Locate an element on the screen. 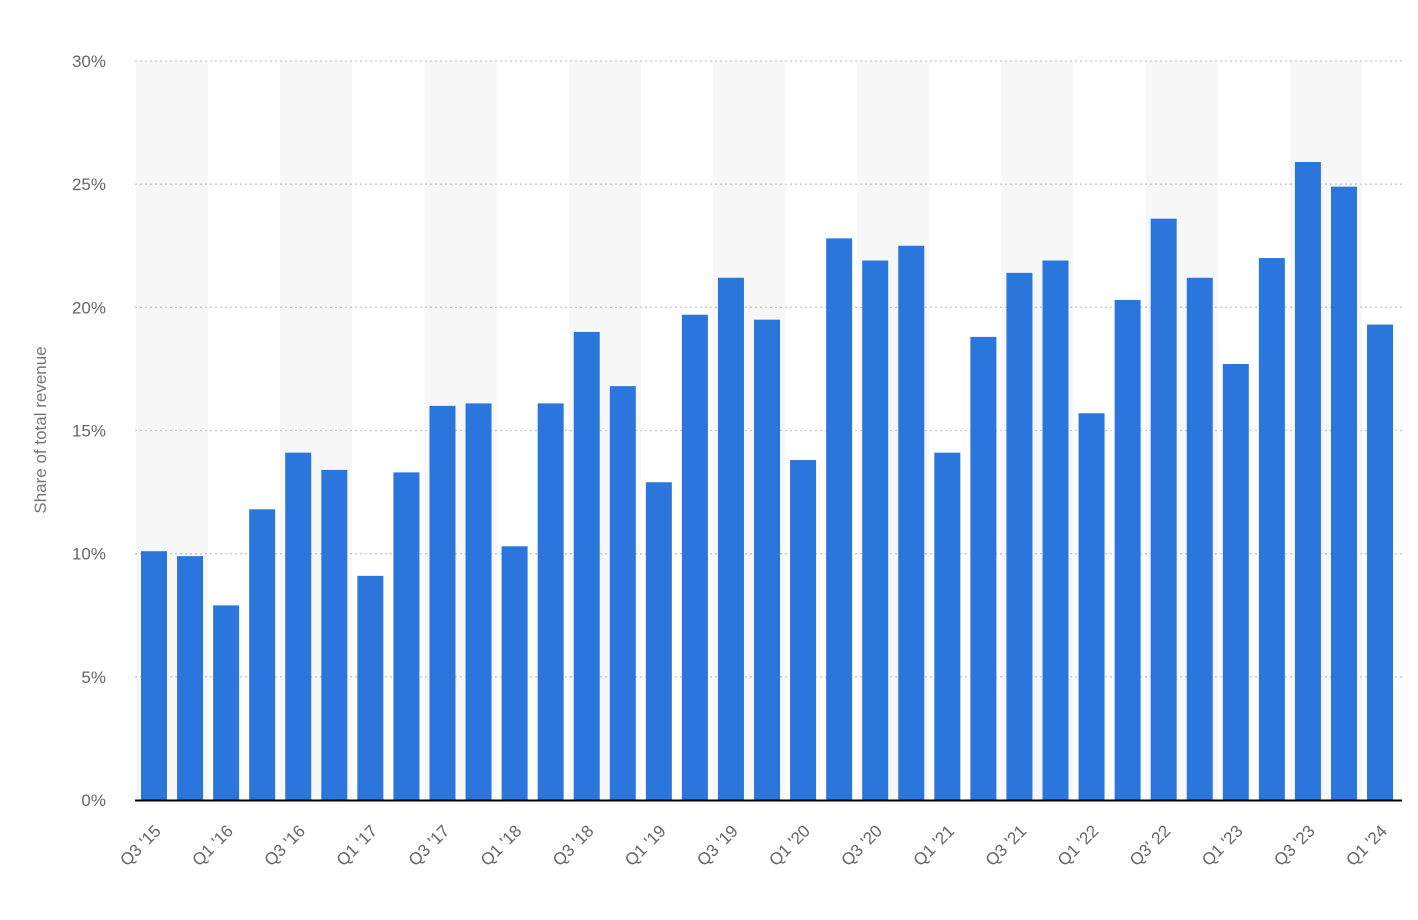 The image size is (1418, 920). y-axis-label: Share of total revenue is located at coordinates (40, 429).